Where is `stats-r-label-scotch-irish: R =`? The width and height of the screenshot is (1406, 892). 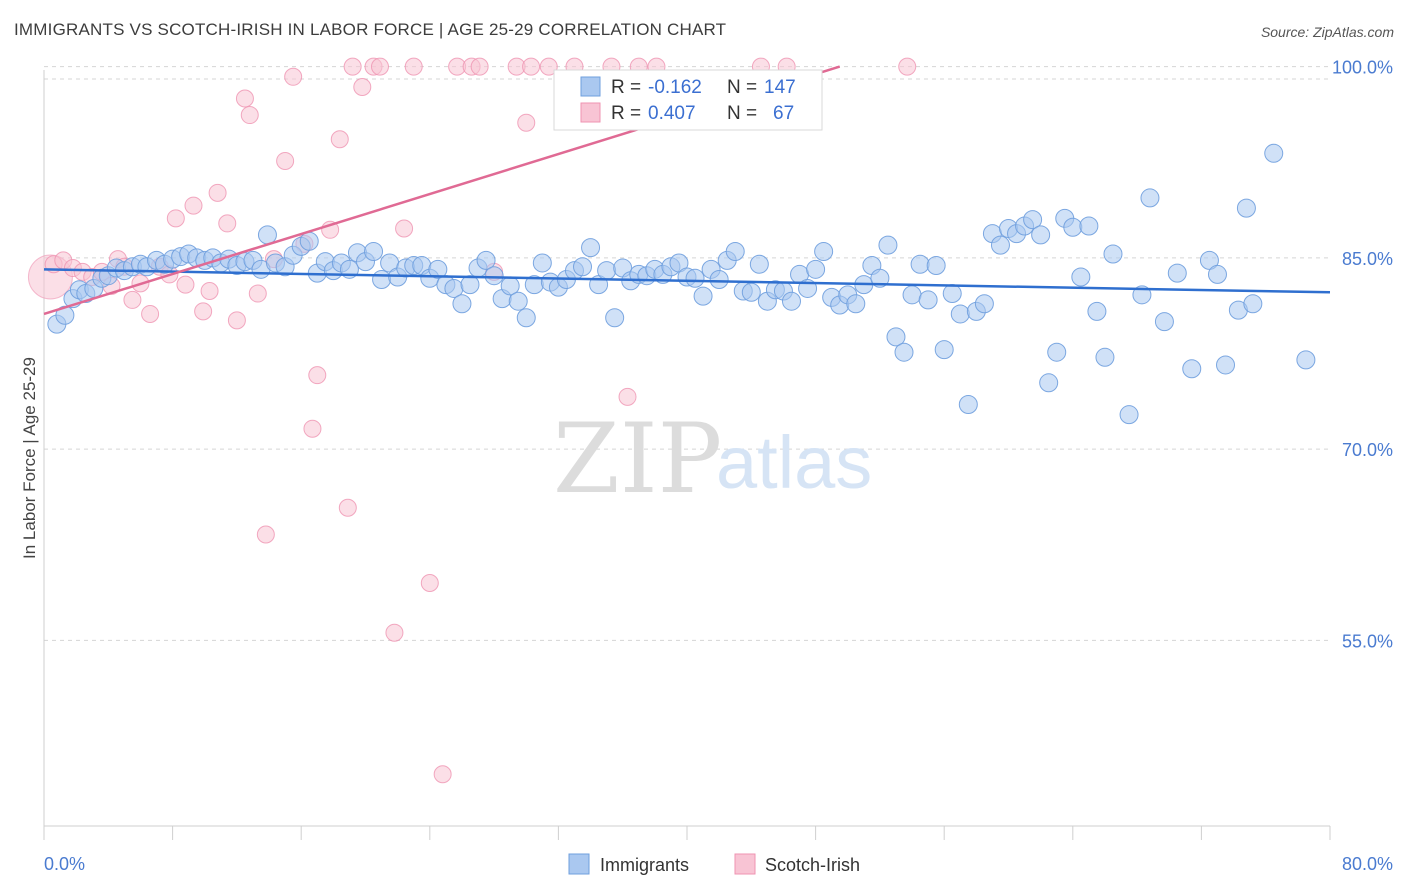 stats-r-label-scotch-irish: R = is located at coordinates (626, 113).